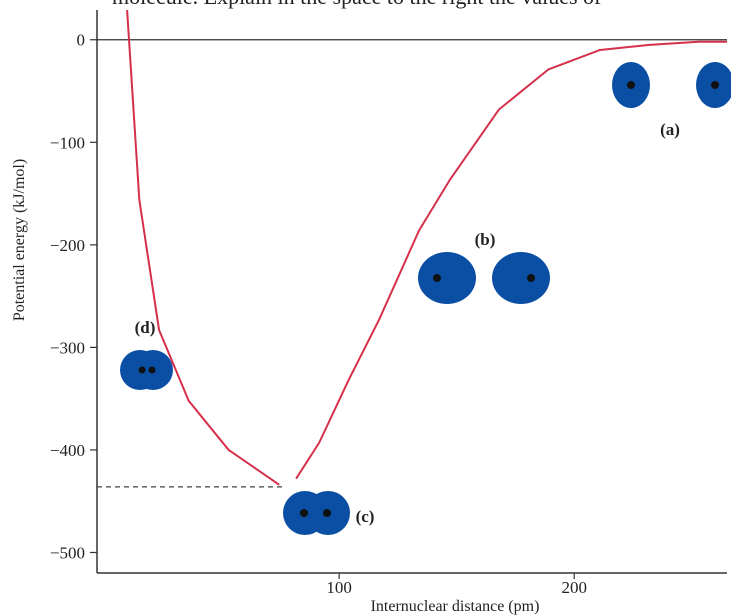 Image resolution: width=731 pixels, height=616 pixels. Describe the element at coordinates (455, 606) in the screenshot. I see `x-axis-label: Internuclear distance (pm)` at that location.